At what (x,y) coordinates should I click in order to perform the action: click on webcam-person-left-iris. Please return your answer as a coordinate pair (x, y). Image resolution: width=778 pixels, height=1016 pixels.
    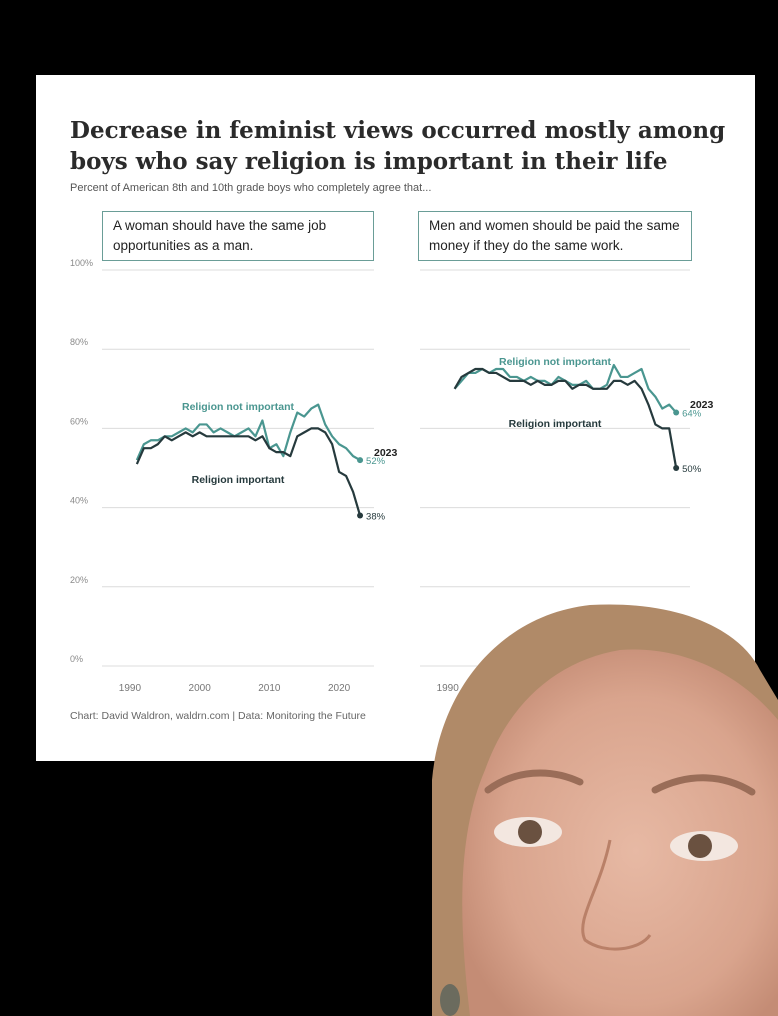
    Looking at the image, I should click on (530, 832).